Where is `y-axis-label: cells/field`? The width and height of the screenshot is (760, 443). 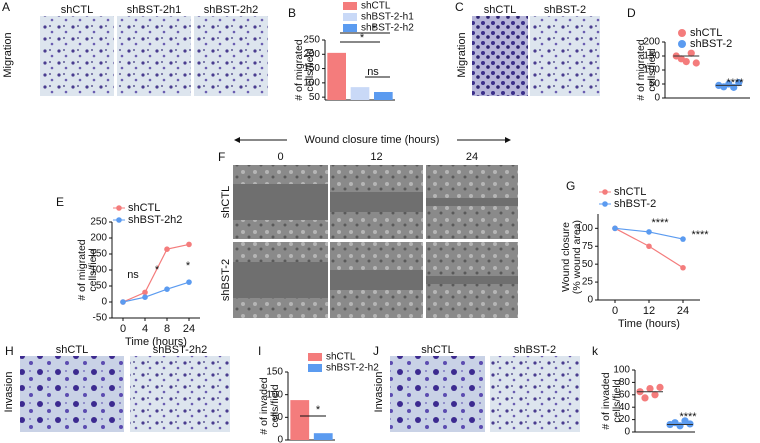
y-axis-label: cells/field is located at coordinates (275, 405).